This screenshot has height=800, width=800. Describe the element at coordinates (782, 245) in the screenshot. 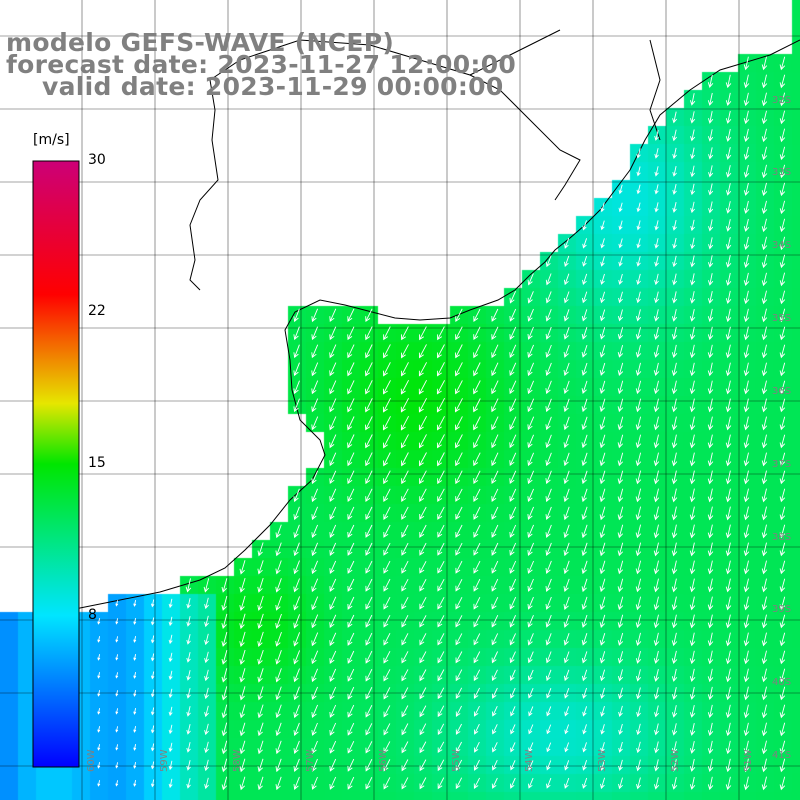

I see `lat-label-34s: 34S` at that location.